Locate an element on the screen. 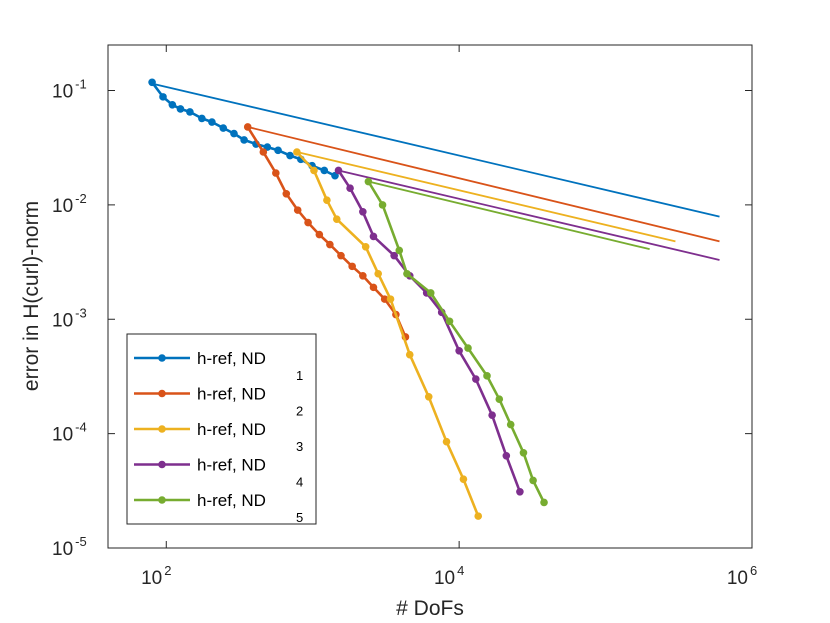 Image resolution: width=830 pixels, height=623 pixels. x-tick-label: 10 4 is located at coordinates (449, 576).